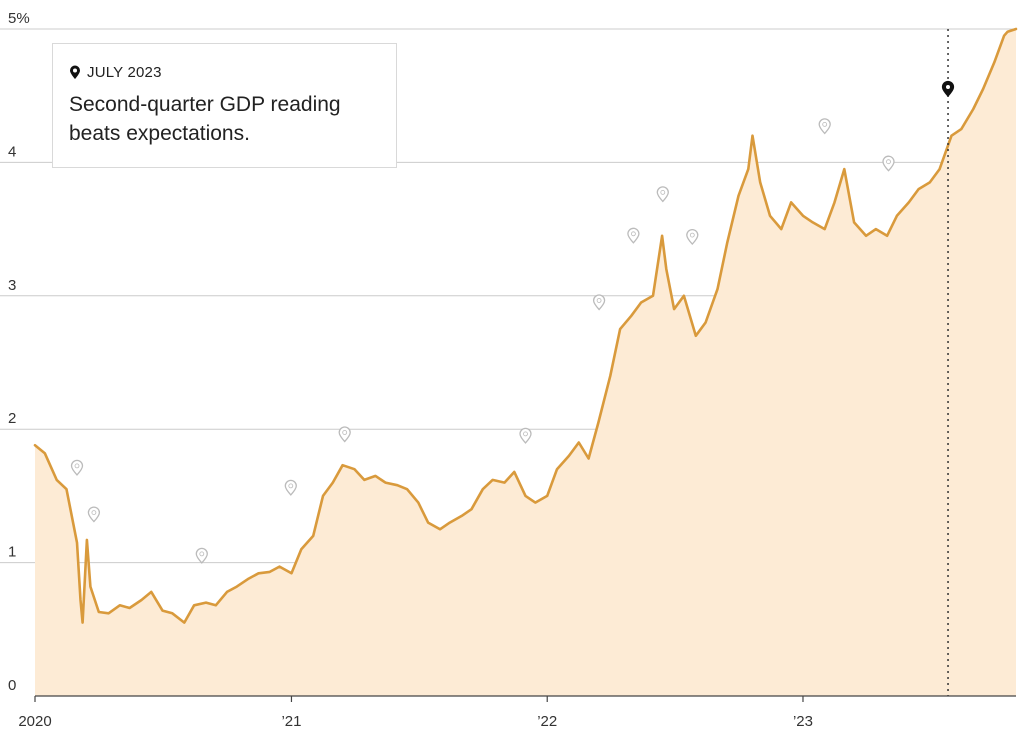 The height and width of the screenshot is (734, 1024). Describe the element at coordinates (124, 72) in the screenshot. I see `annotation-date: JULY 2023` at that location.